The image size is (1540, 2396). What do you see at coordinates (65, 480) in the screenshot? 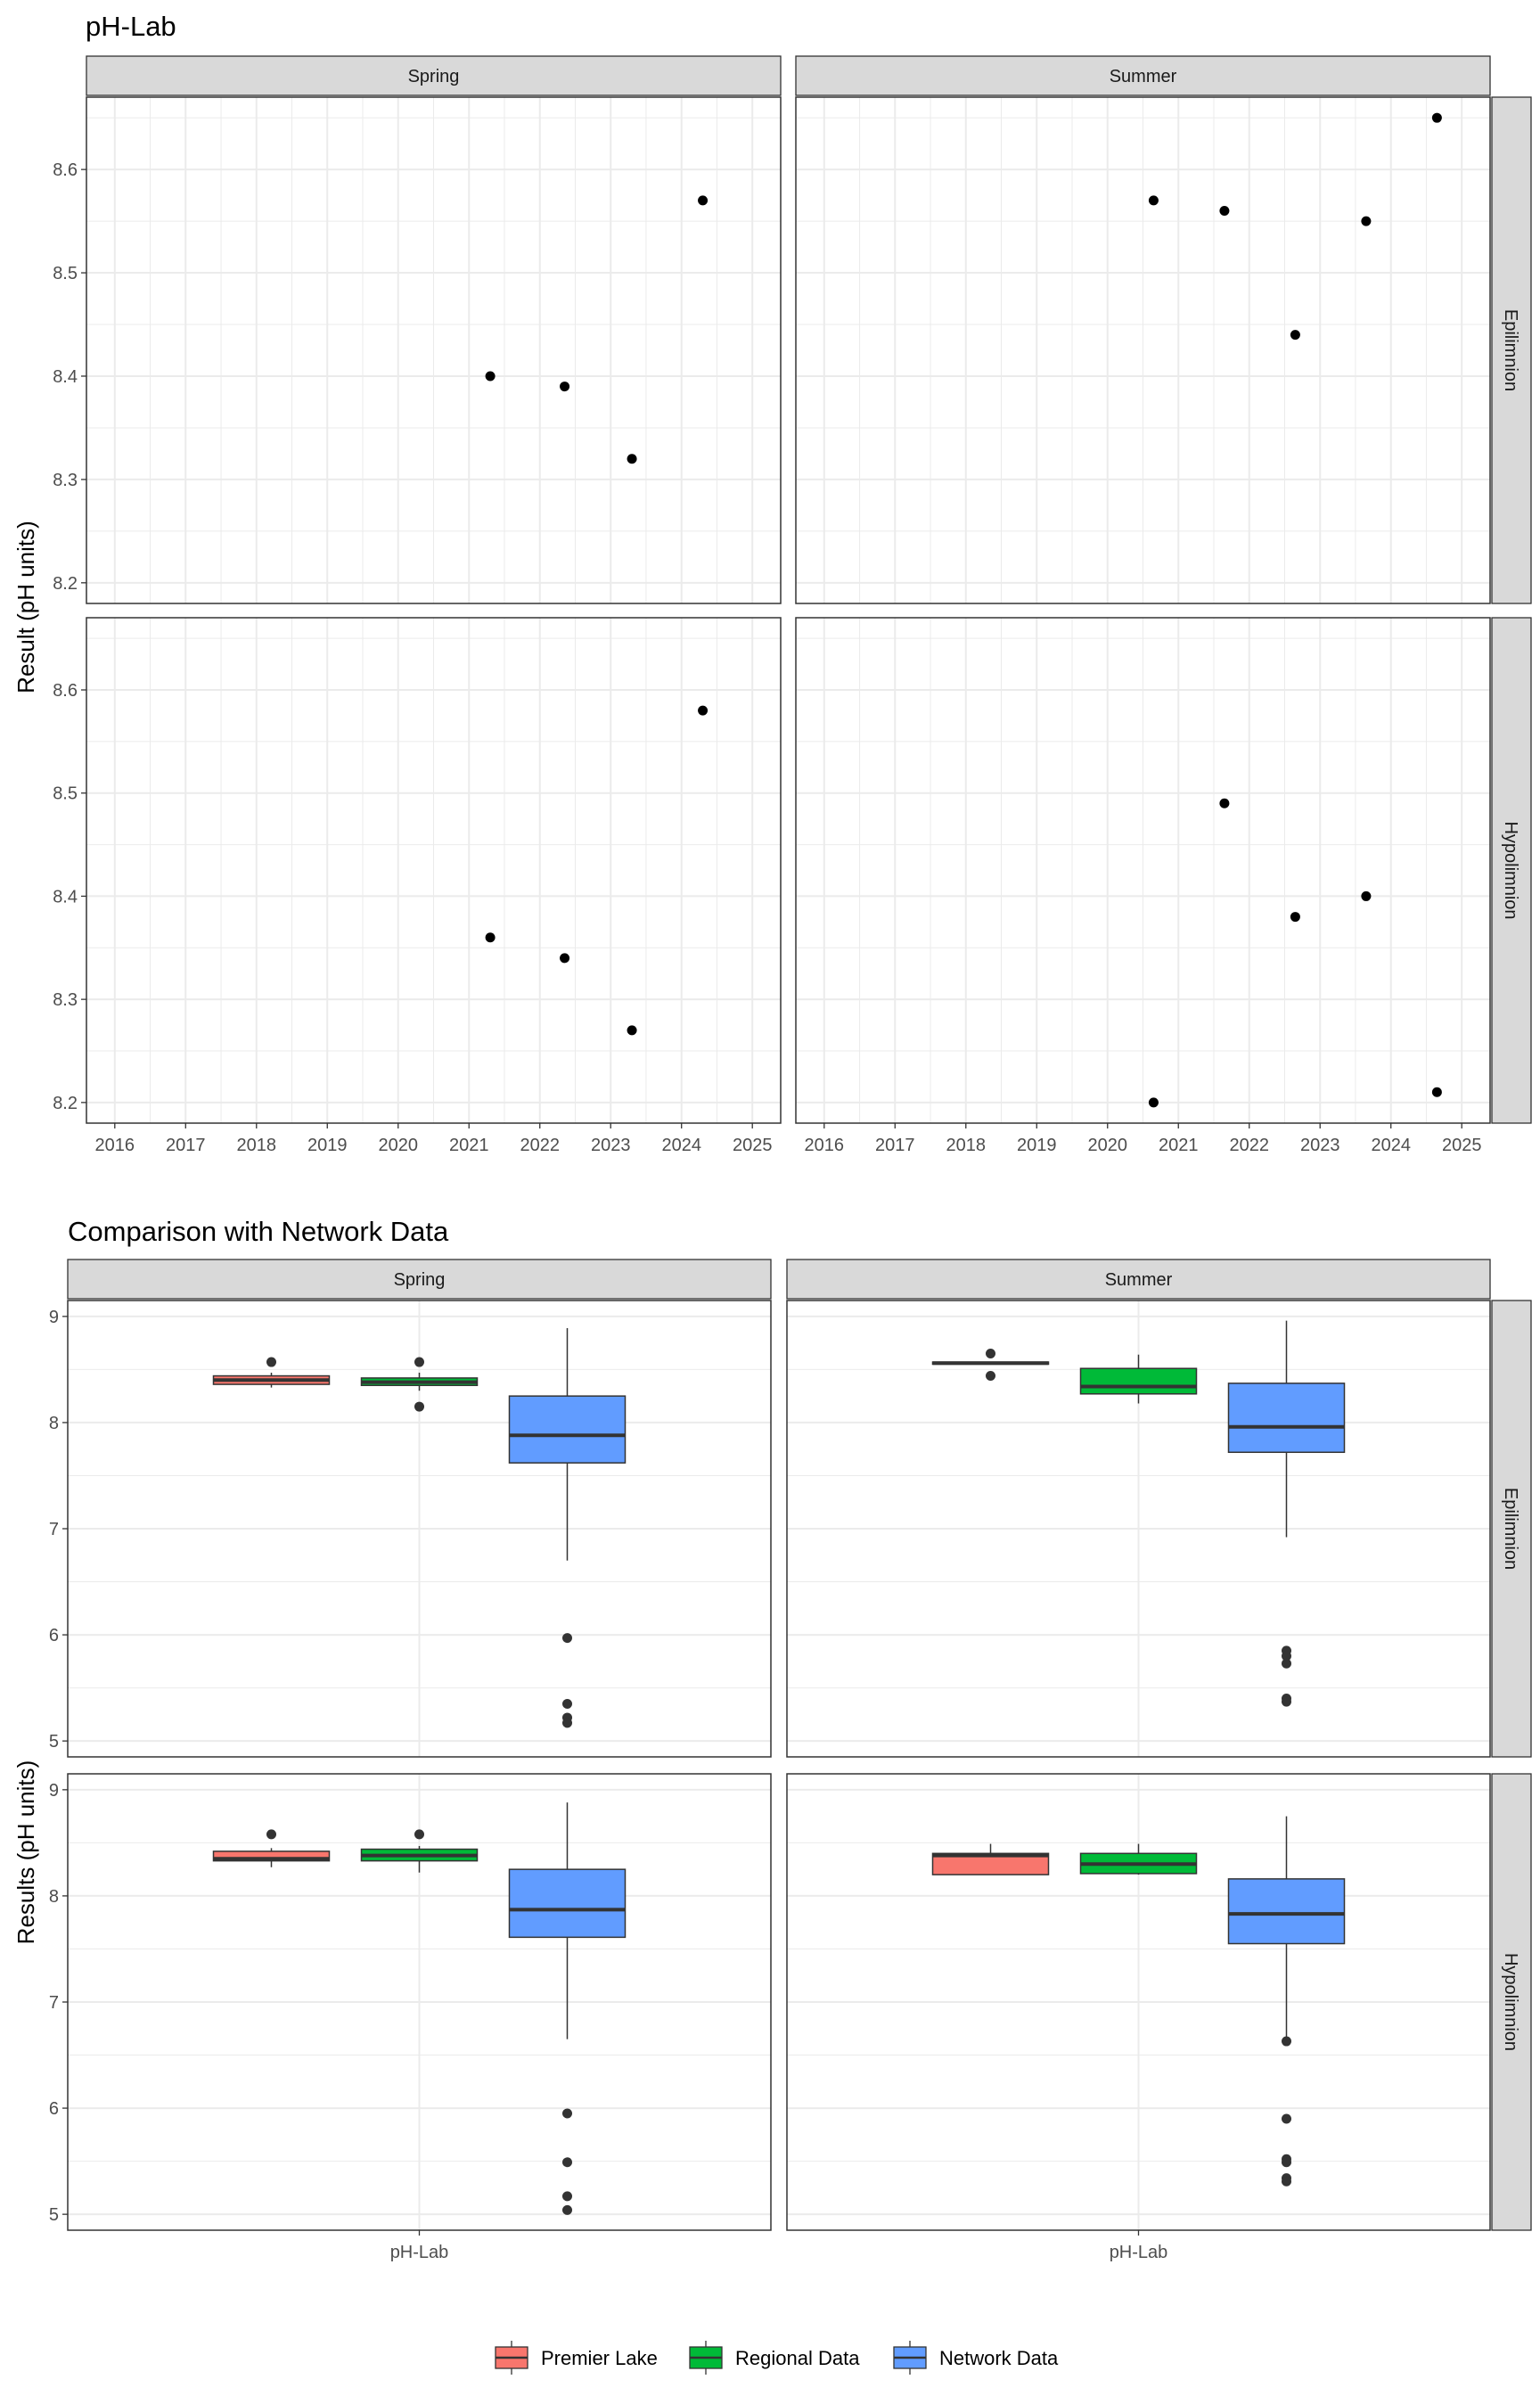
I see `y-tick-label: 8.3` at bounding box center [65, 480].